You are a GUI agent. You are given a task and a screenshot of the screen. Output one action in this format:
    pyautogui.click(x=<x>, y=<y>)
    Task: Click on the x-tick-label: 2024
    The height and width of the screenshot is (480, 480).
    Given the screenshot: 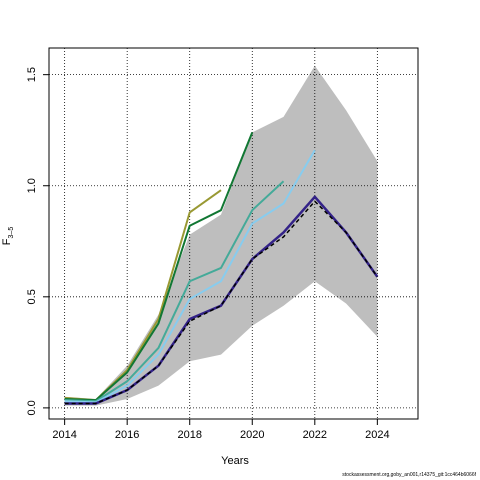 What is the action you would take?
    pyautogui.click(x=377, y=435)
    